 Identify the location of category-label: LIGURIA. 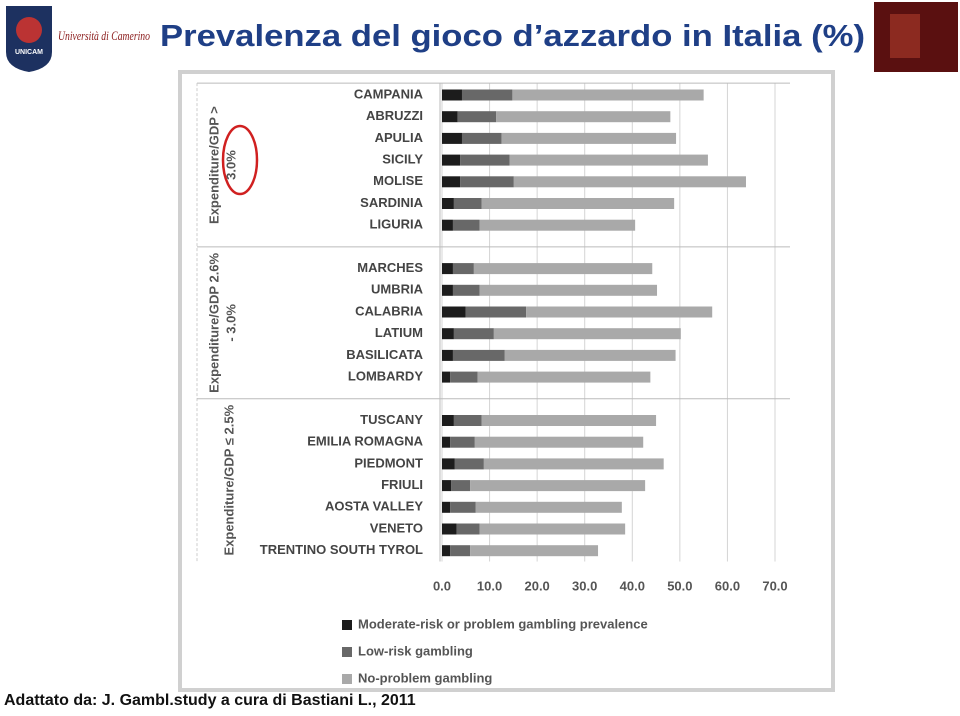
(397, 224).